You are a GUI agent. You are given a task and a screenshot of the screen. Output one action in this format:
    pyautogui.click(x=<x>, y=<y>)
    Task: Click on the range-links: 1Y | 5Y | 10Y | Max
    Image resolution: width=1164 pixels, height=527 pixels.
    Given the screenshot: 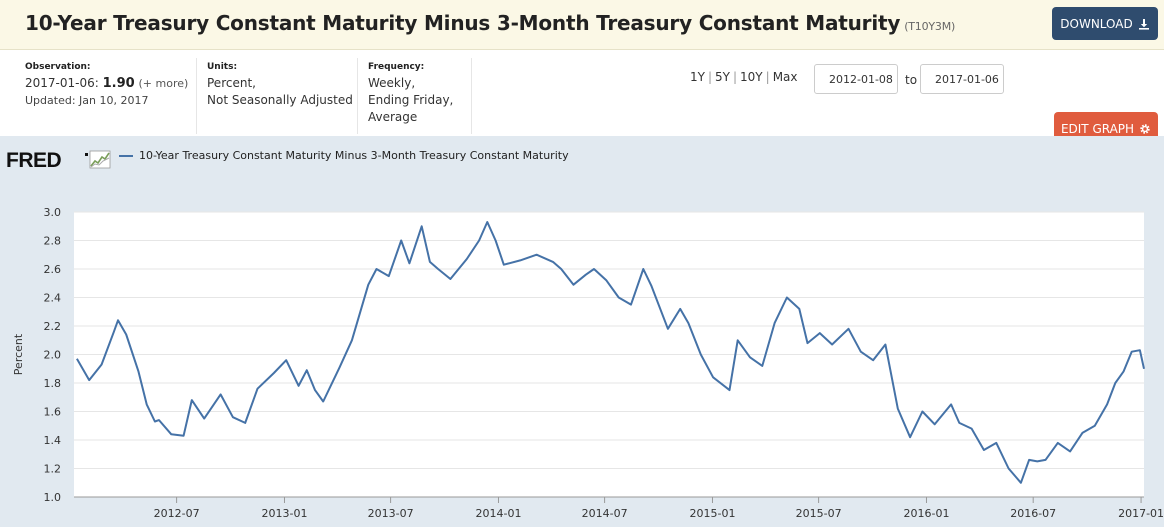 What is the action you would take?
    pyautogui.click(x=744, y=77)
    